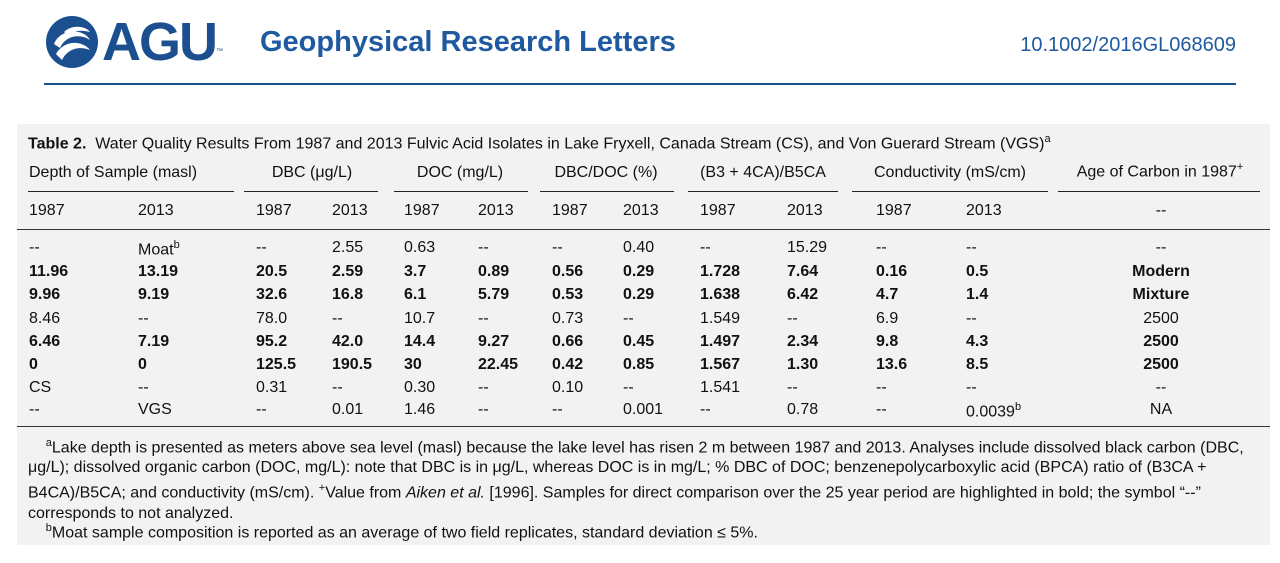 This screenshot has height=563, width=1280. Describe the element at coordinates (156, 250) in the screenshot. I see `cell-text: Moat` at that location.